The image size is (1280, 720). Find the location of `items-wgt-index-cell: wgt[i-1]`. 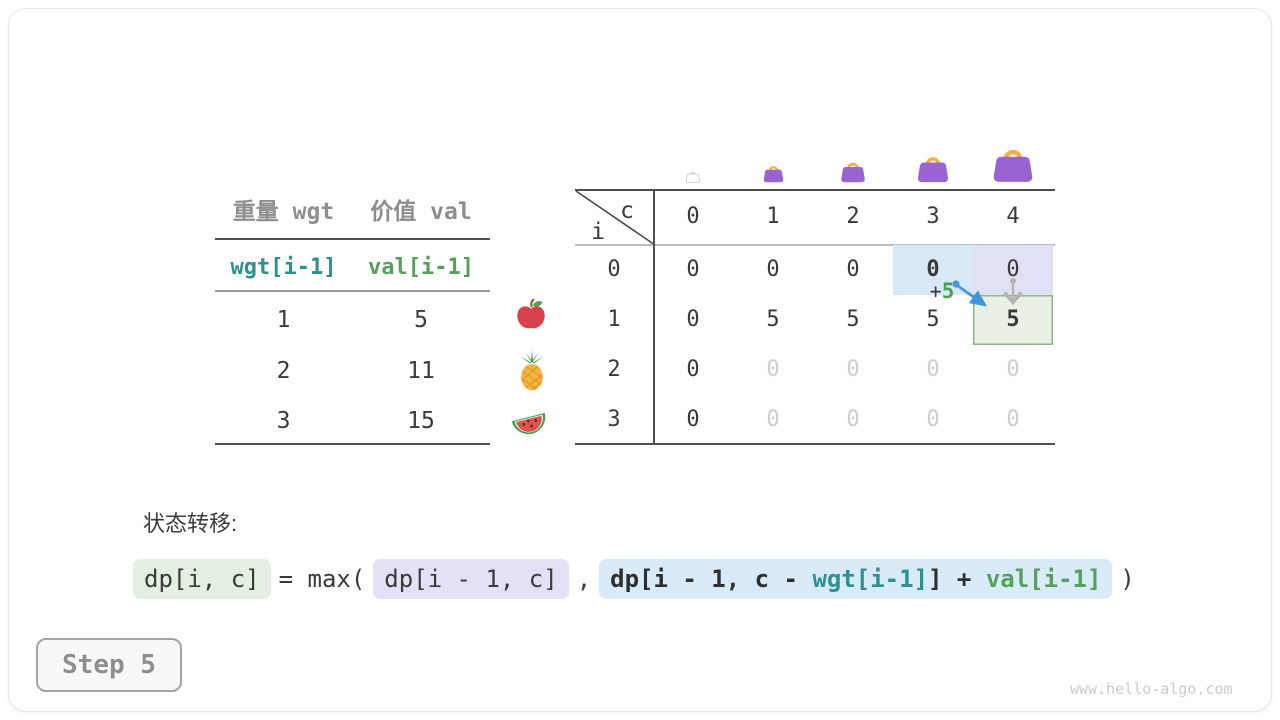

items-wgt-index-cell: wgt[i-1] is located at coordinates (283, 267).